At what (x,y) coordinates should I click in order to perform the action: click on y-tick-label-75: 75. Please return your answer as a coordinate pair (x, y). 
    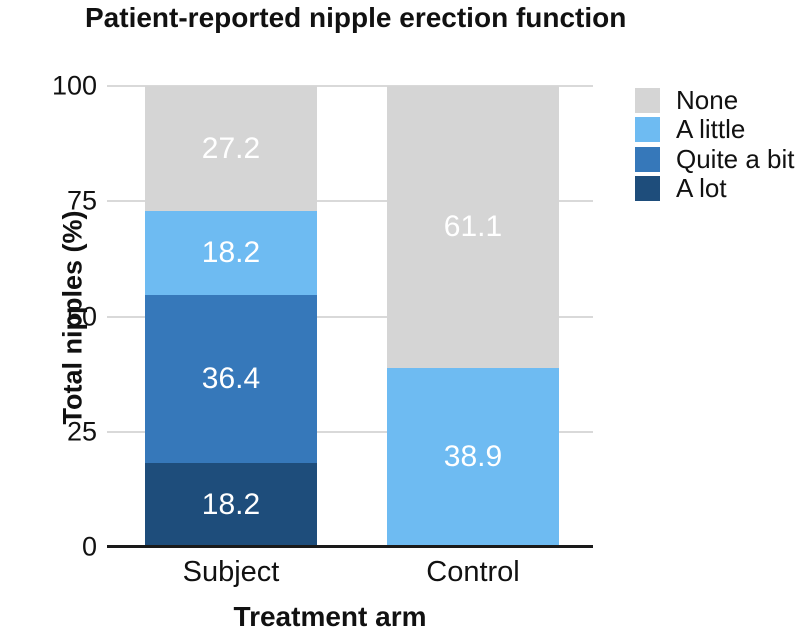
    Looking at the image, I should click on (81, 200).